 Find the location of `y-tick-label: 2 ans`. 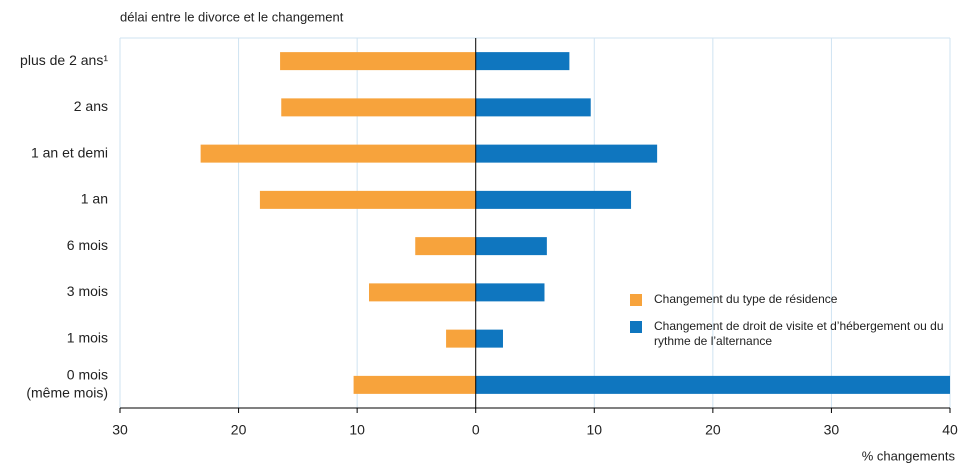

y-tick-label: 2 ans is located at coordinates (91, 106).